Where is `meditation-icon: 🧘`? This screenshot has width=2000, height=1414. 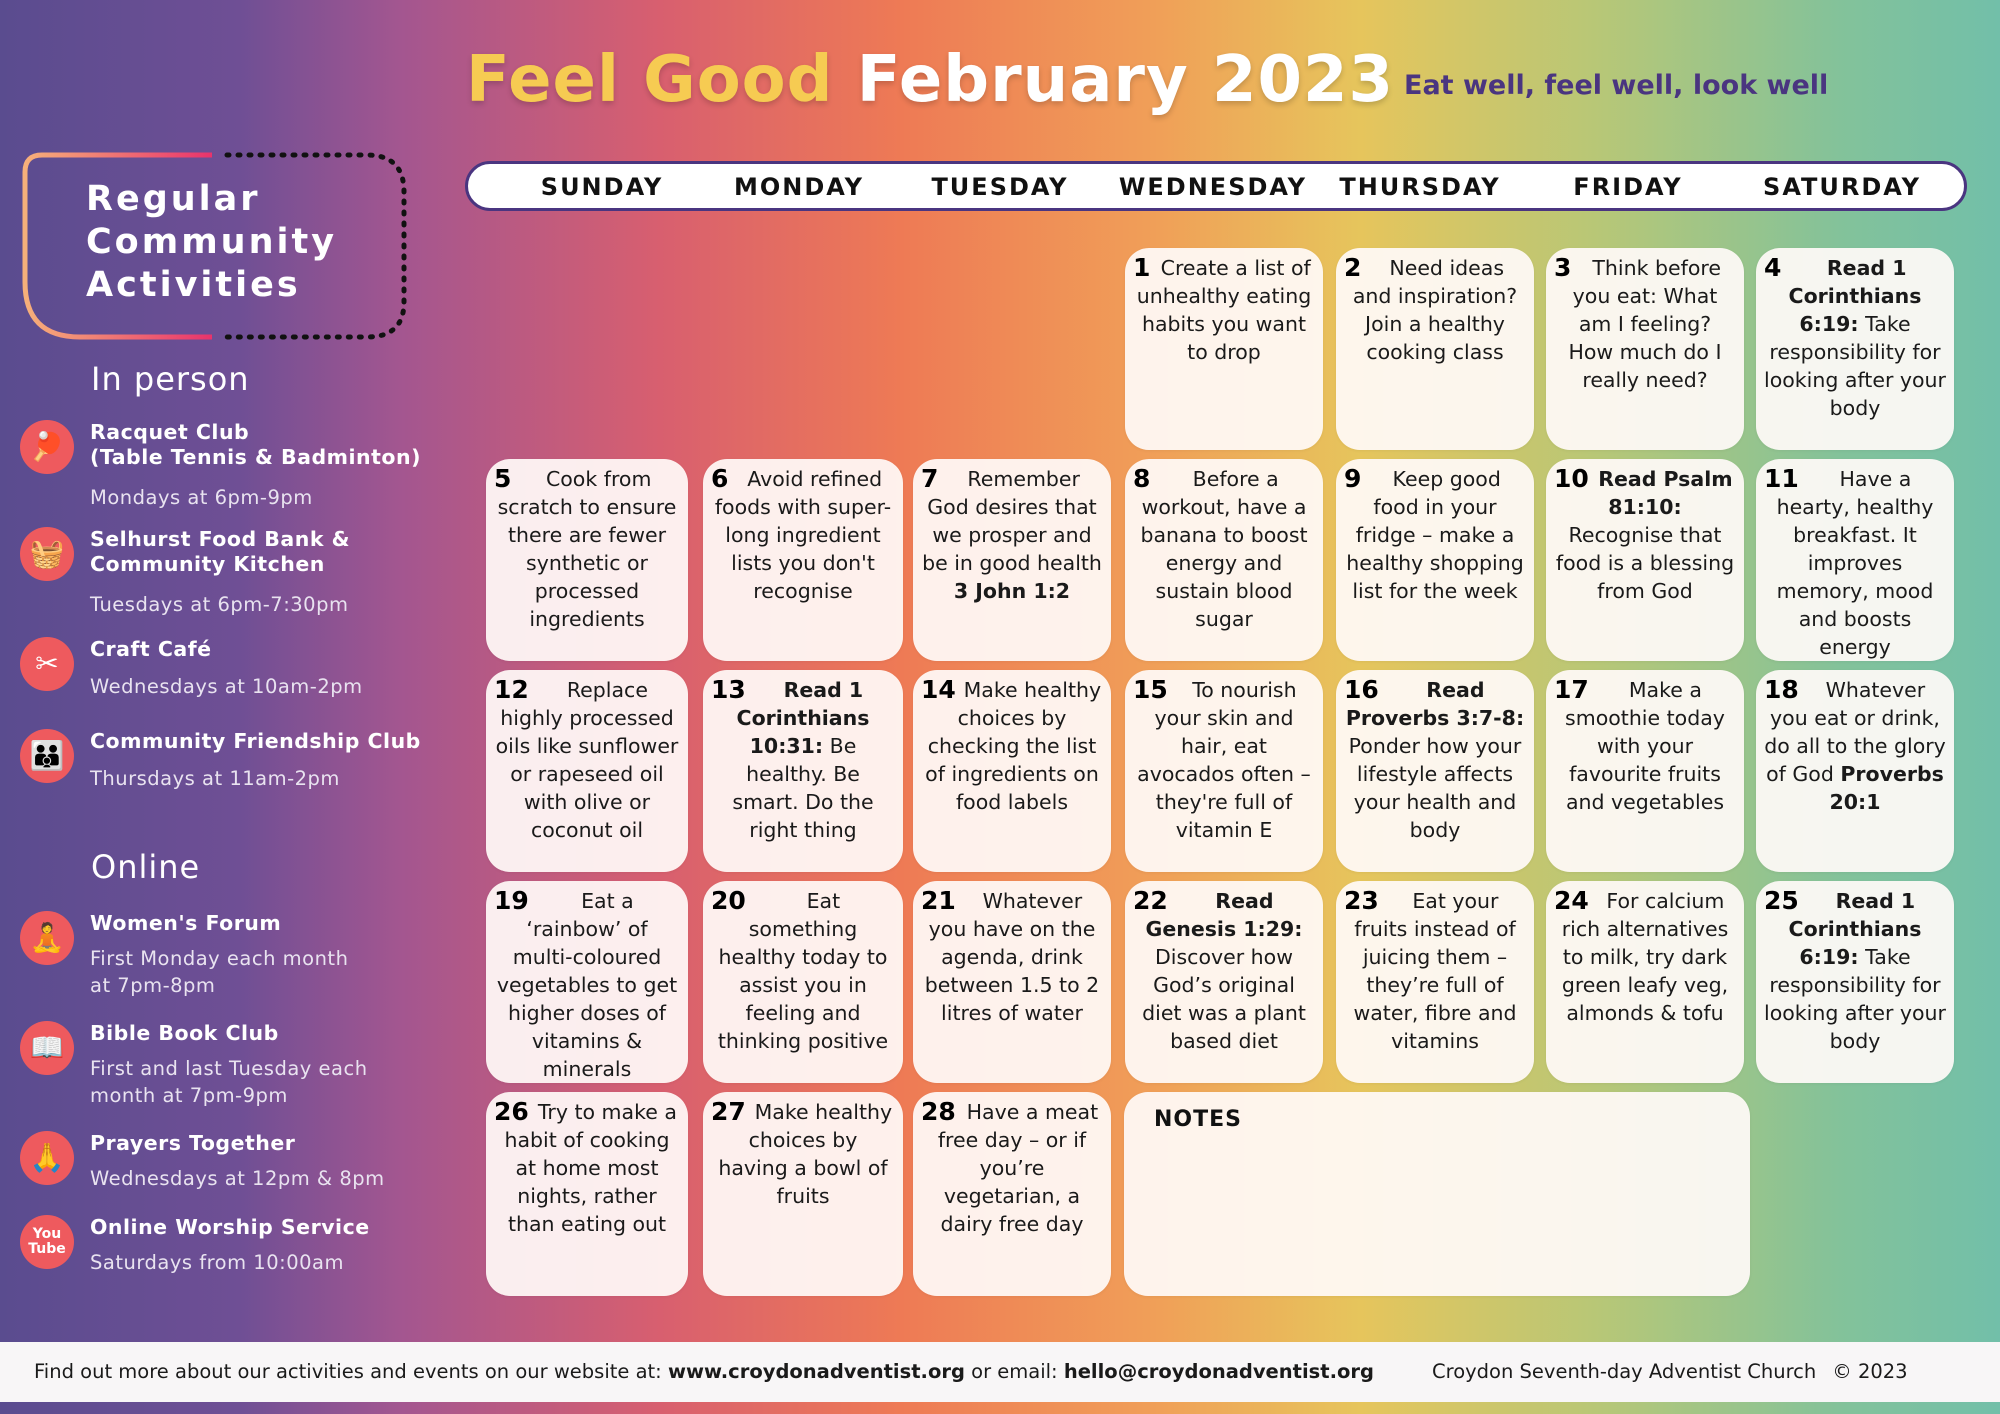
meditation-icon: 🧘 is located at coordinates (47, 938).